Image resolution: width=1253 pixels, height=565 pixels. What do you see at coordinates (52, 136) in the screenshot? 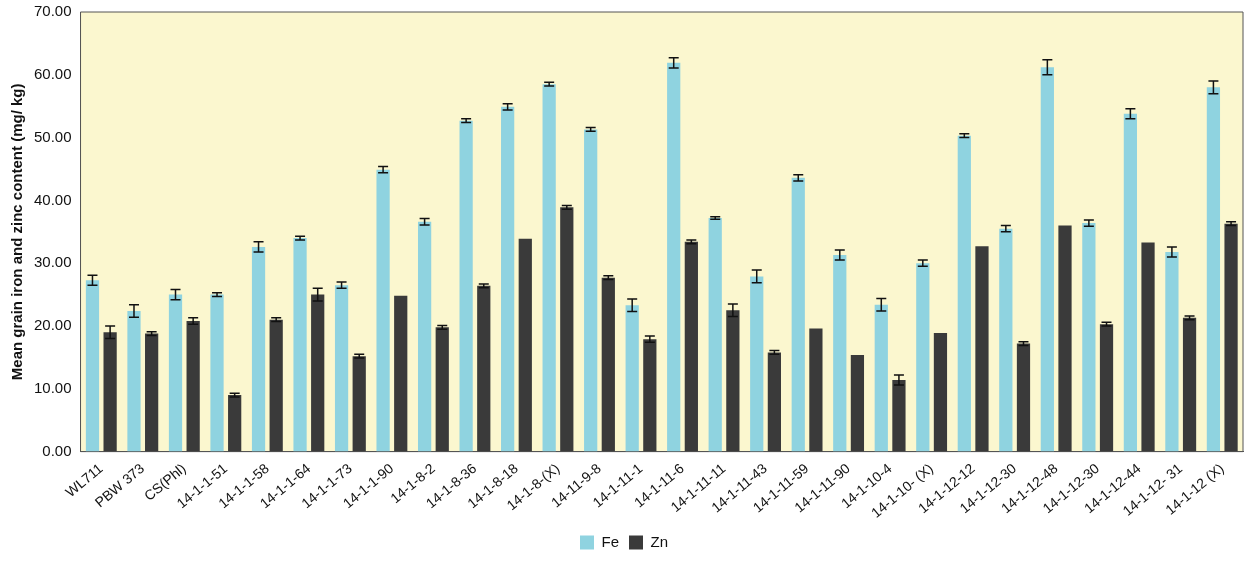
I see `y-tick-label: 50.00` at bounding box center [52, 136].